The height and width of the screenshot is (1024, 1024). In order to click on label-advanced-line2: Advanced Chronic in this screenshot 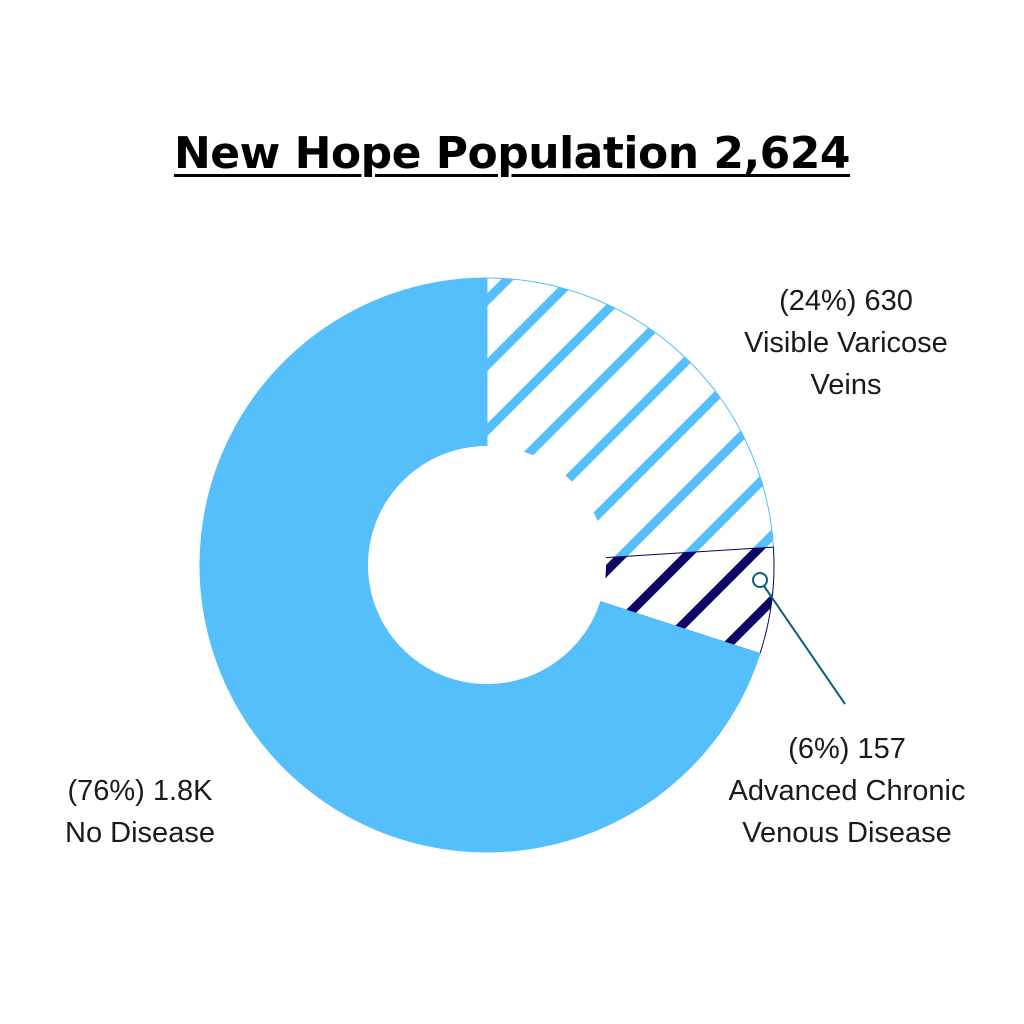, I will do `click(847, 791)`.